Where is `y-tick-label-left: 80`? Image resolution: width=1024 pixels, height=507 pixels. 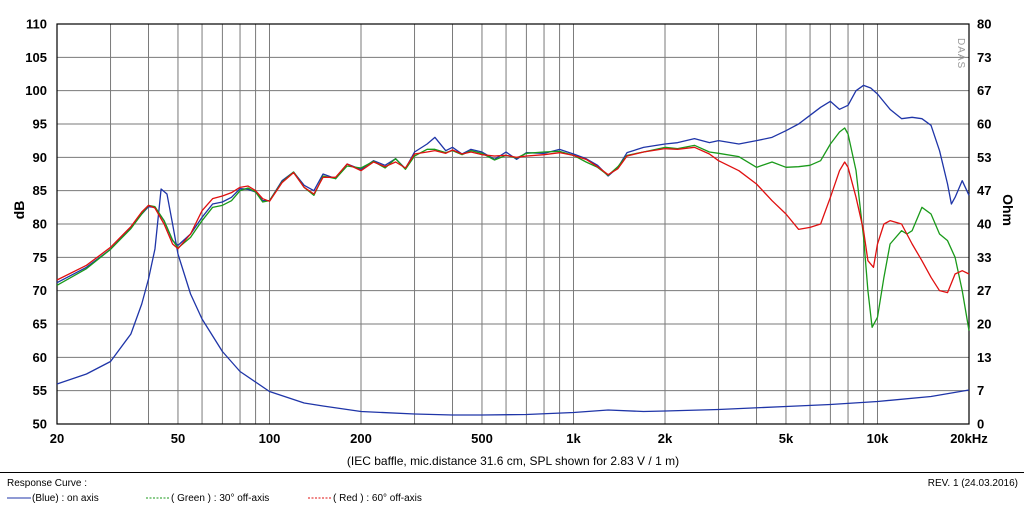
y-tick-label-left: 80 is located at coordinates (40, 224).